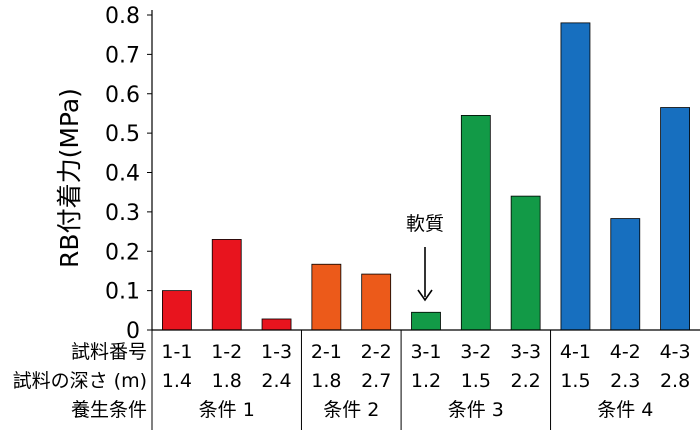 The height and width of the screenshot is (430, 700). Describe the element at coordinates (122, 252) in the screenshot. I see `y-tick-label: 0.2` at that location.